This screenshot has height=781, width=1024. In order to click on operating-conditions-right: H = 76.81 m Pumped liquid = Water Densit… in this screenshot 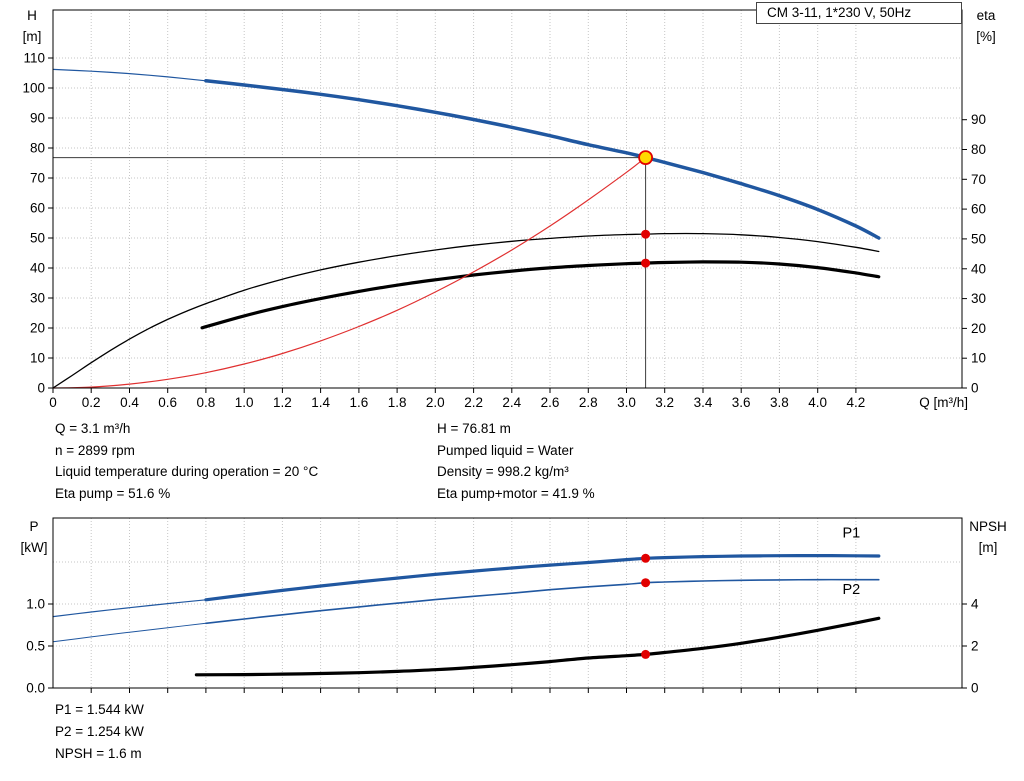, I will do `click(516, 461)`.